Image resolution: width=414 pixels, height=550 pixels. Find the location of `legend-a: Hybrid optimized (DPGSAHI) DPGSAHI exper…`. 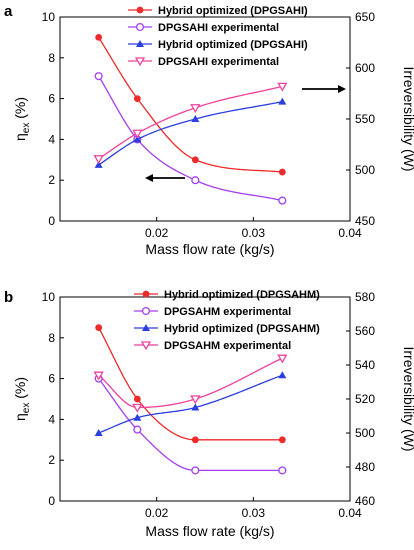

legend-a: Hybrid optimized (DPGSAHI) DPGSAHI exper… is located at coordinates (218, 36).